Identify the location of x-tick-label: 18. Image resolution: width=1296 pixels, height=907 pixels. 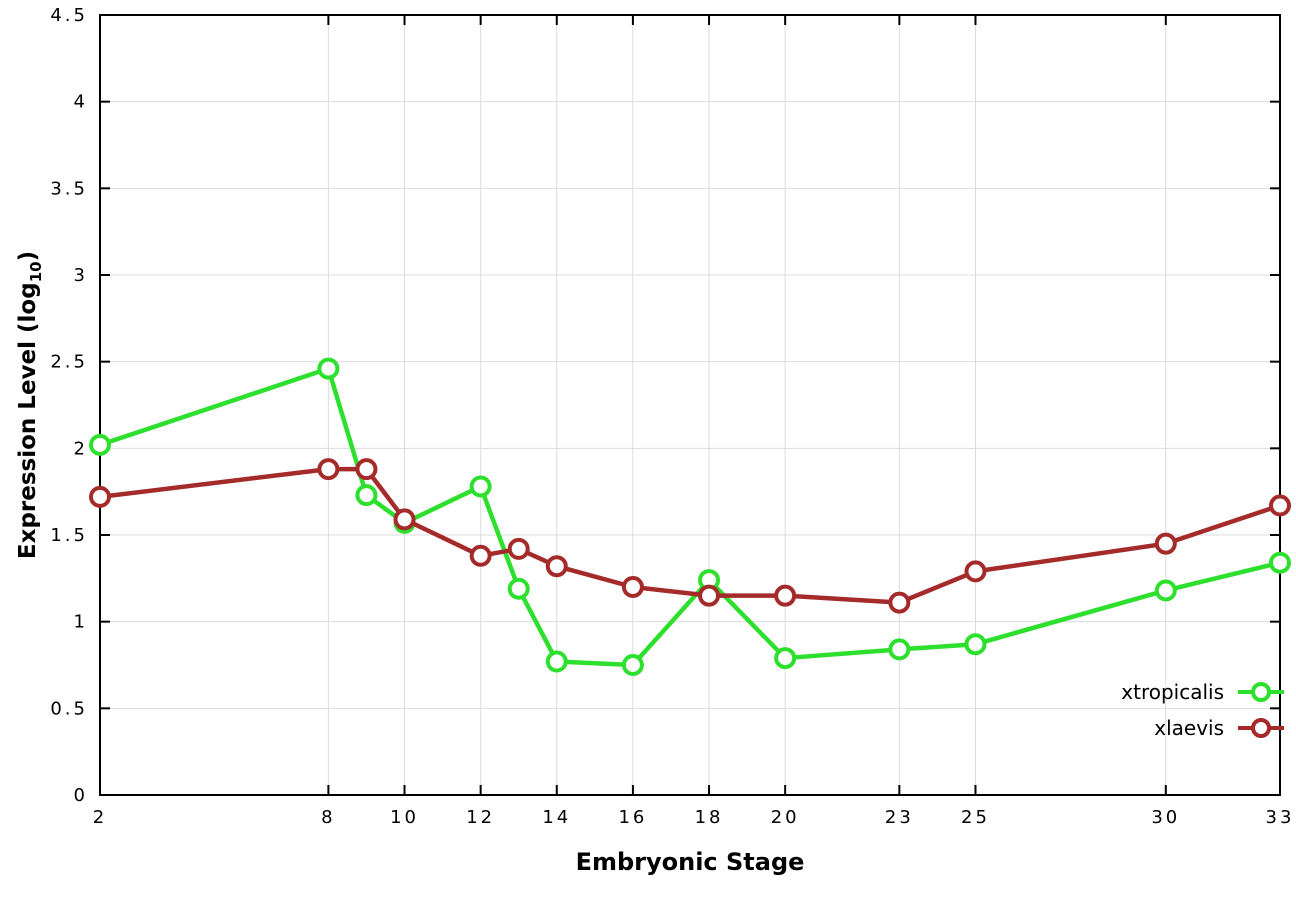
(709, 817).